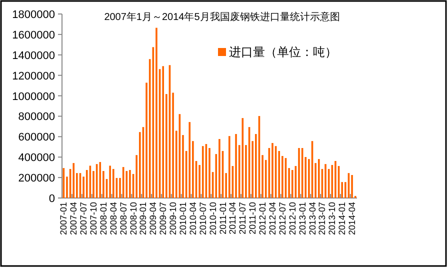 This screenshot has height=268, width=448. What do you see at coordinates (83, 219) in the screenshot?
I see `x-tick-label: 2007-07` at bounding box center [83, 219].